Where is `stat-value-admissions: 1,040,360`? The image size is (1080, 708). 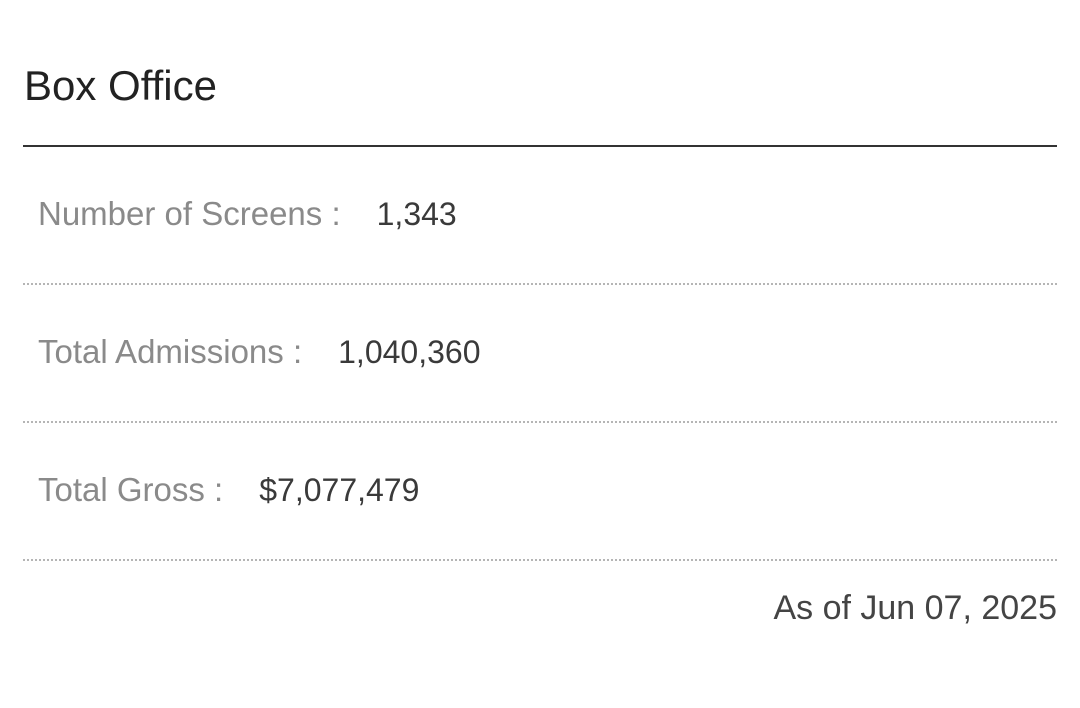 stat-value-admissions: 1,040,360 is located at coordinates (409, 352).